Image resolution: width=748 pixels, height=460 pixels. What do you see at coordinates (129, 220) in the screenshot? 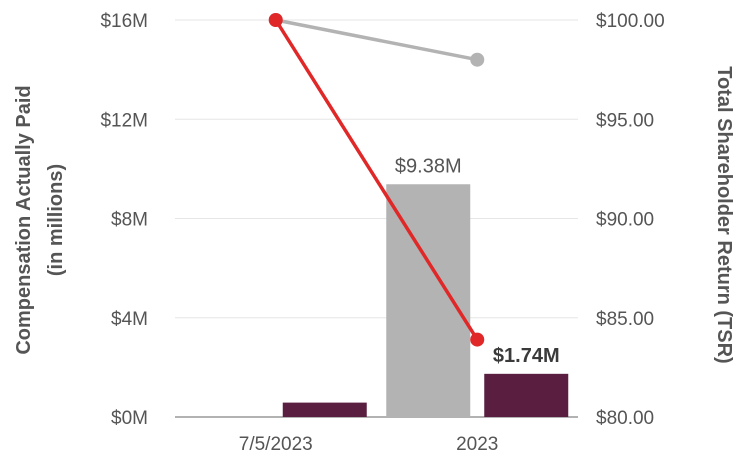
I see `y-tick-label: $8M` at bounding box center [129, 220].